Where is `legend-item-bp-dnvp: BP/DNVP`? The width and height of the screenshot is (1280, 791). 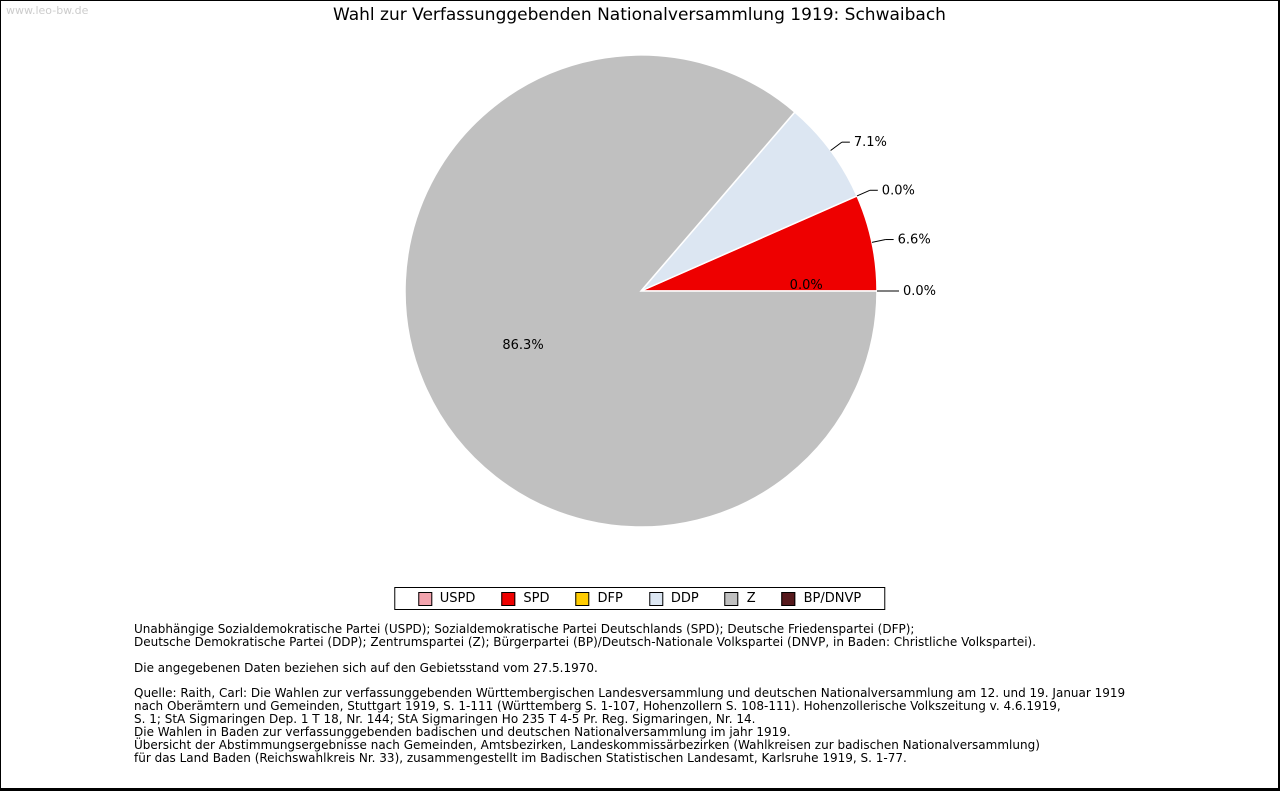 legend-item-bp-dnvp: BP/DNVP is located at coordinates (821, 598).